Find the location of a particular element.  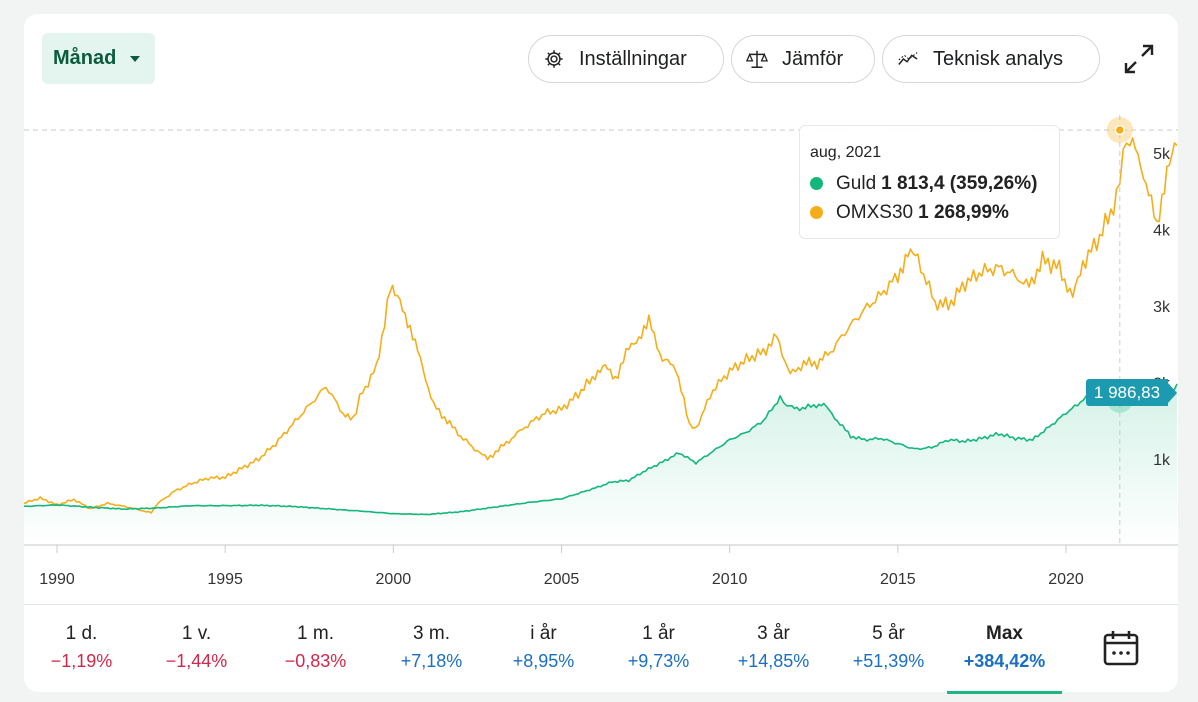

y-tick-label: 1k is located at coordinates (1162, 460).